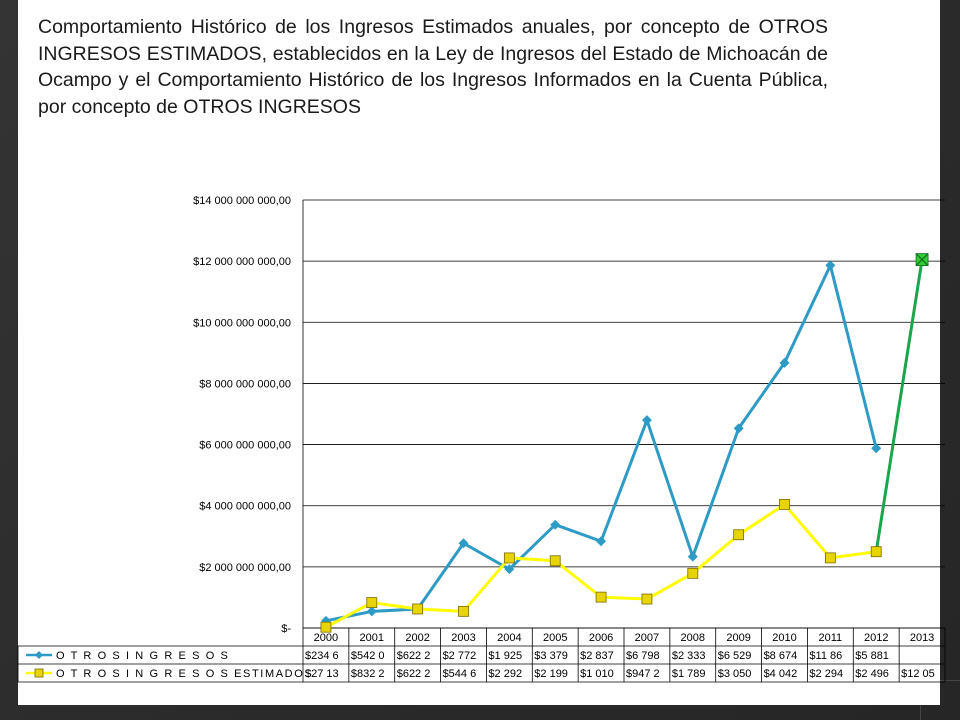 This screenshot has height=720, width=960. Describe the element at coordinates (242, 262) in the screenshot. I see `y-tick-label: $12 000 000 000,00` at that location.